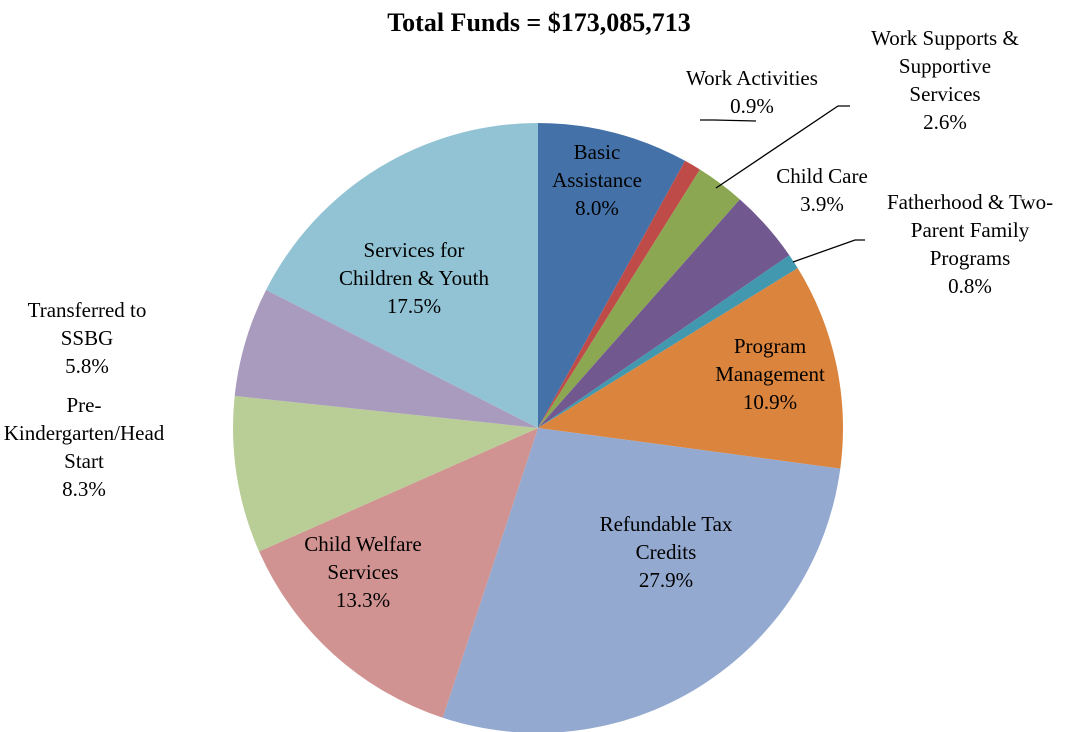 The image size is (1078, 732). Describe the element at coordinates (597, 152) in the screenshot. I see `slice-name-label: Basic` at that location.